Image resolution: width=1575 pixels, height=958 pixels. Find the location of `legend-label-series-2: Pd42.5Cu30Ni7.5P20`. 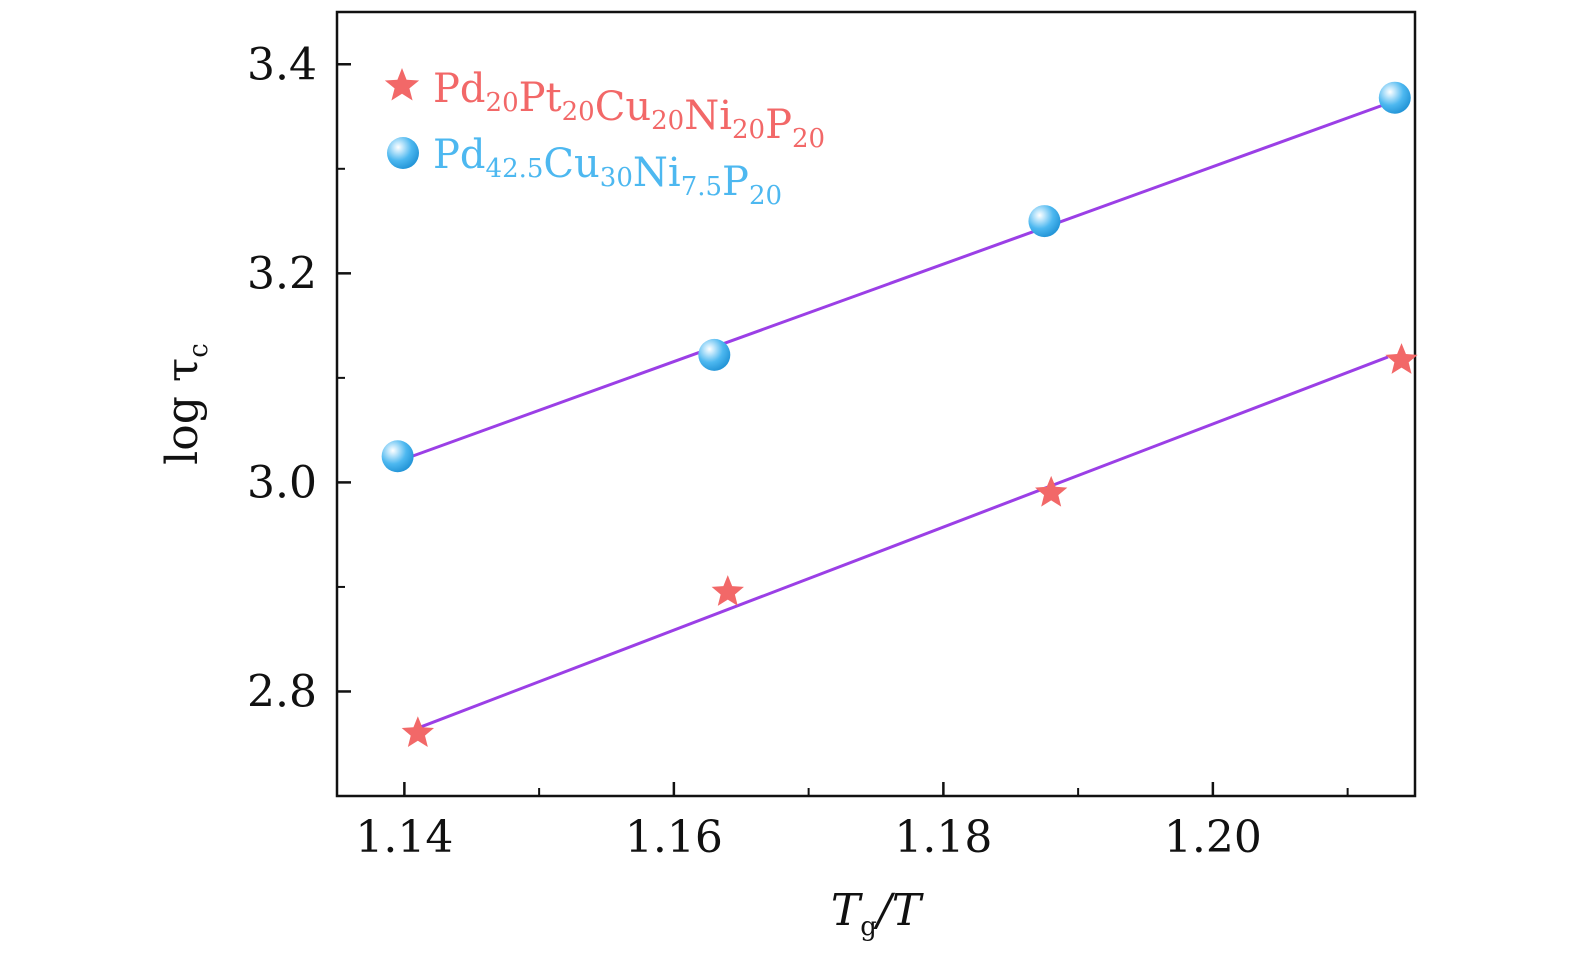

legend-label-series-2: Pd42.5Cu30Ni7.5P20 is located at coordinates (607, 171).